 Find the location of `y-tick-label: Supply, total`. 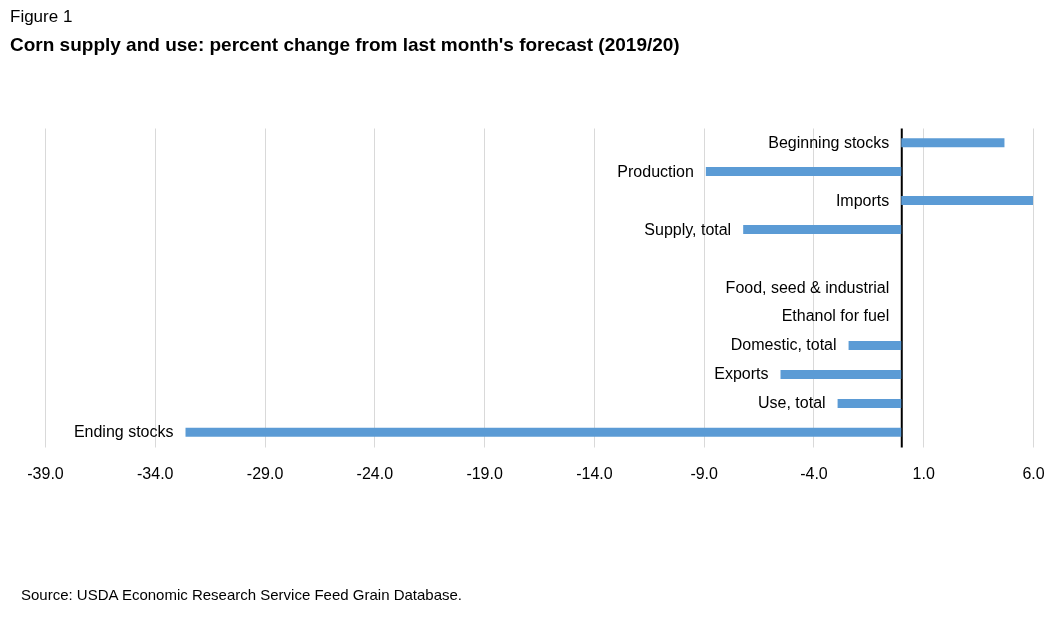

y-tick-label: Supply, total is located at coordinates (688, 229).